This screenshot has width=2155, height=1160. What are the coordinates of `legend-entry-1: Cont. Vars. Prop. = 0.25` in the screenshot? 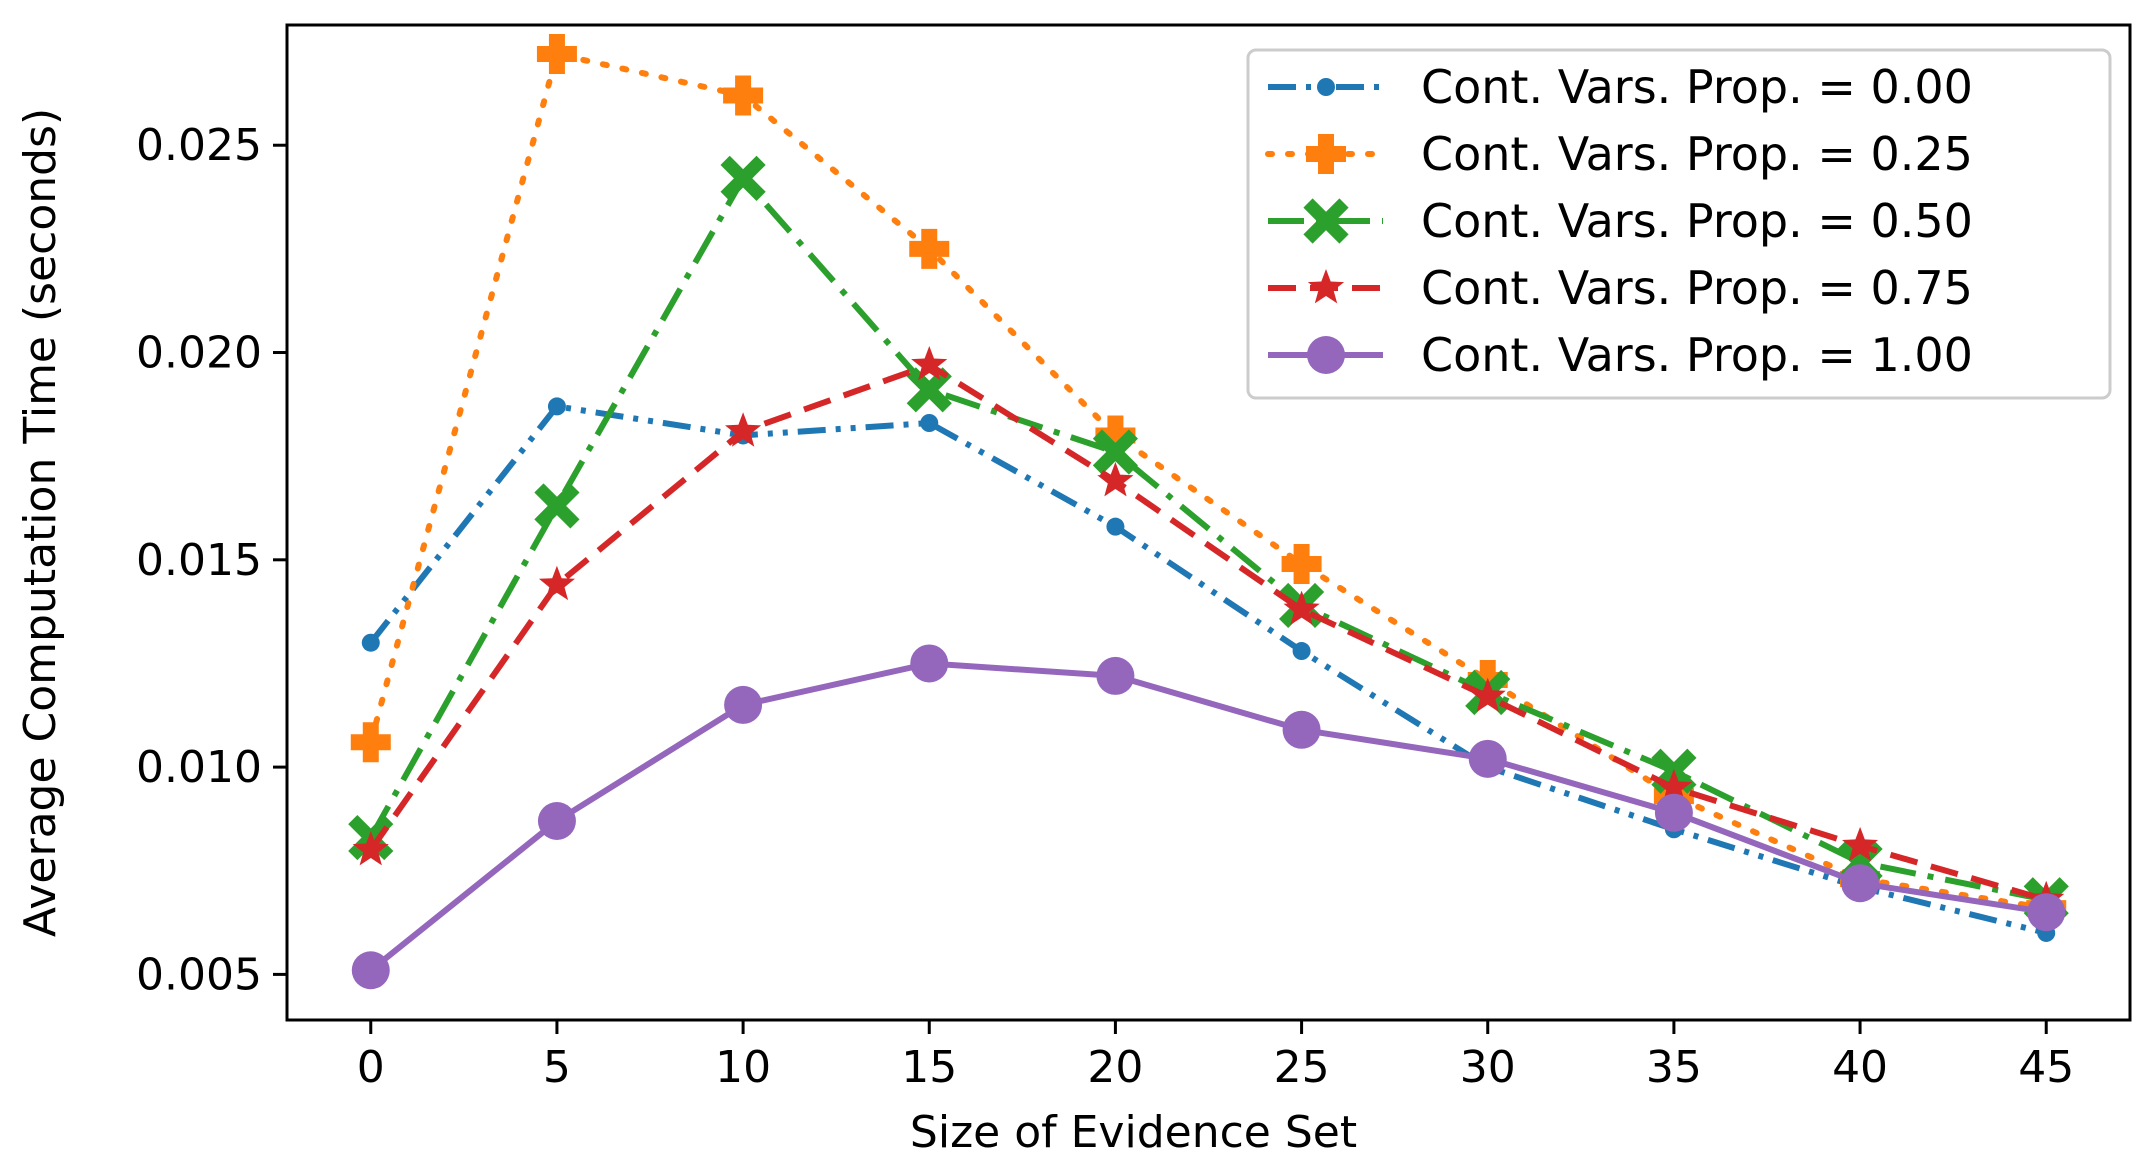 It's located at (1619, 154).